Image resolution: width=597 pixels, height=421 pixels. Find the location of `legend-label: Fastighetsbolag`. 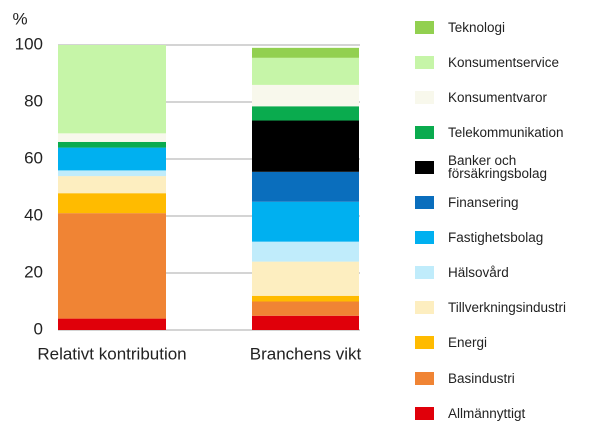

legend-label: Fastighetsbolag is located at coordinates (496, 238).